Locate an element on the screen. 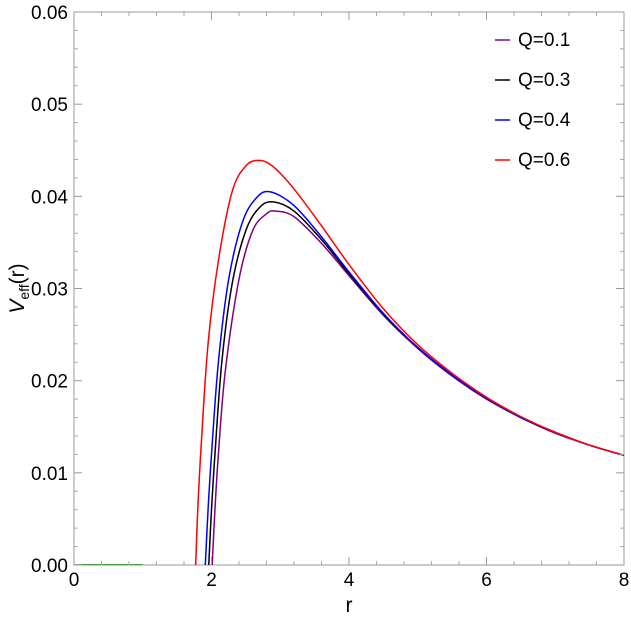 Image resolution: width=631 pixels, height=619 pixels. legend-label: Q=0.1 is located at coordinates (544, 40).